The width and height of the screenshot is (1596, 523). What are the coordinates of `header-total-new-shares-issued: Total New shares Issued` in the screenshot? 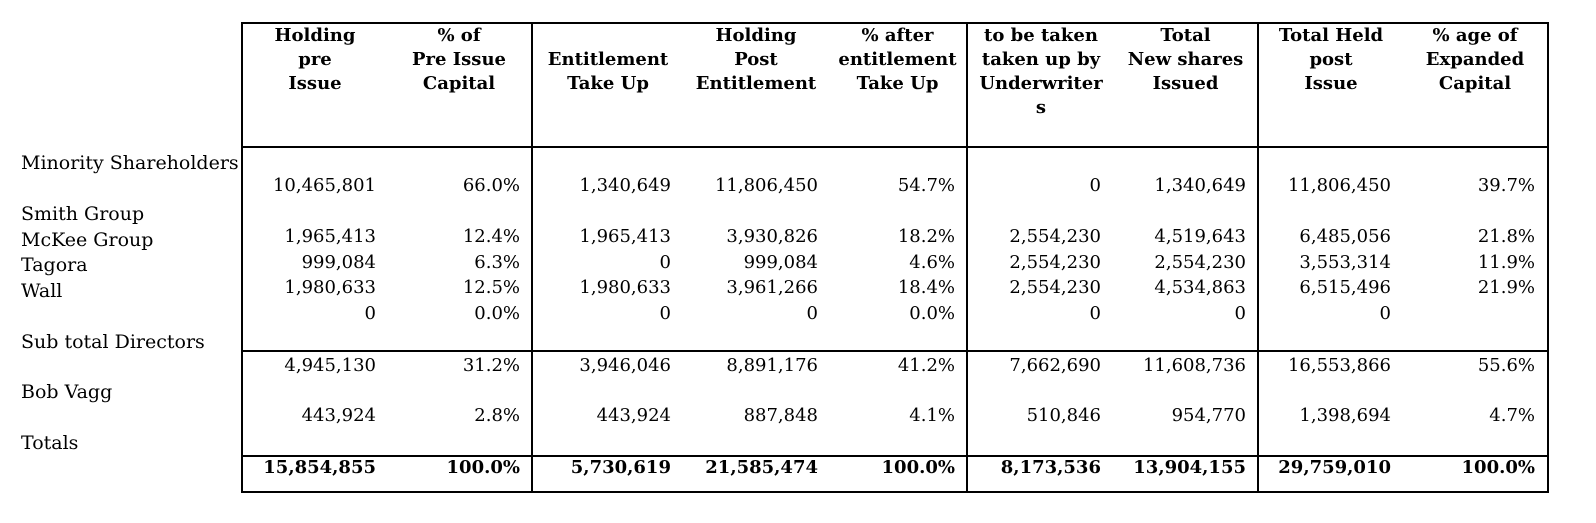 It's located at (1185, 59).